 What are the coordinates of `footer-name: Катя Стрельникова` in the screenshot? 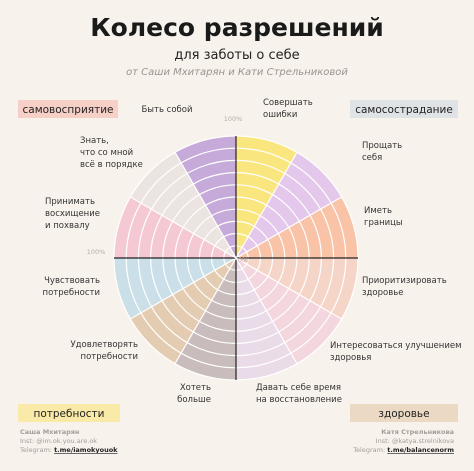 It's located at (417, 432).